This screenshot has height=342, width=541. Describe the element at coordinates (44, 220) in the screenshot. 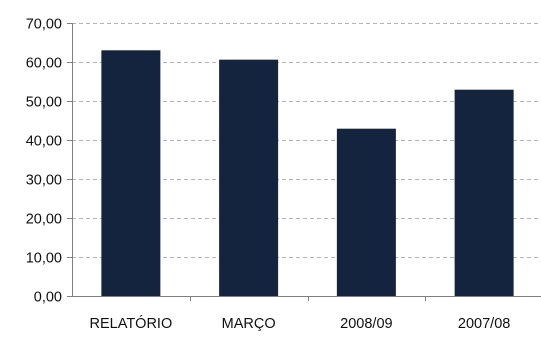

I see `y-tick-label: 20,00` at that location.